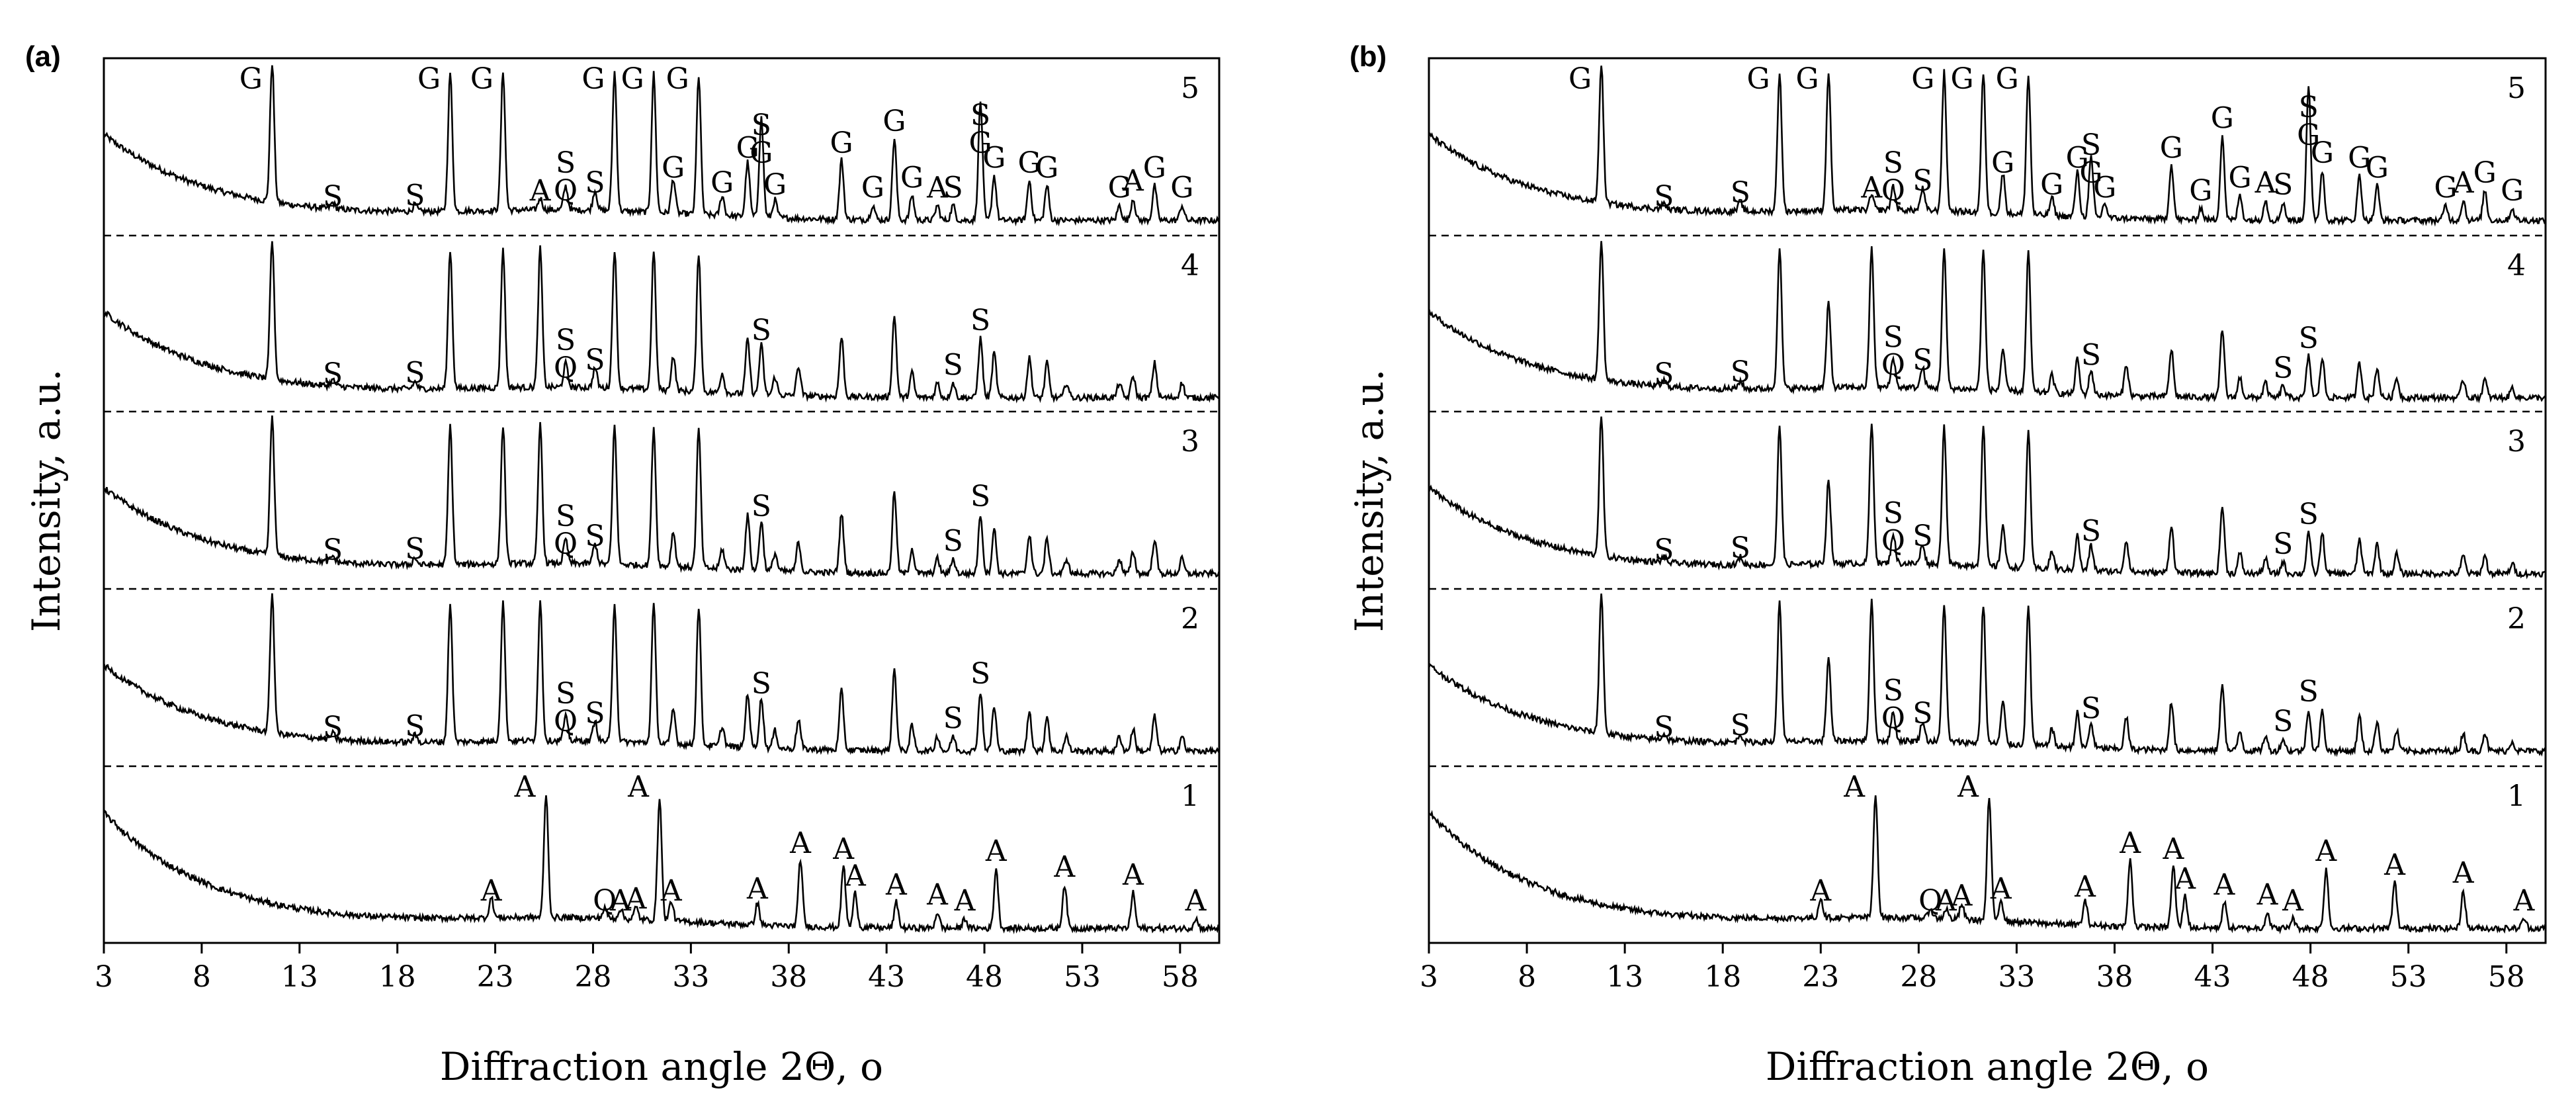 This screenshot has height=1107, width=2576. What do you see at coordinates (1527, 977) in the screenshot?
I see `x-tick-label: 8` at bounding box center [1527, 977].